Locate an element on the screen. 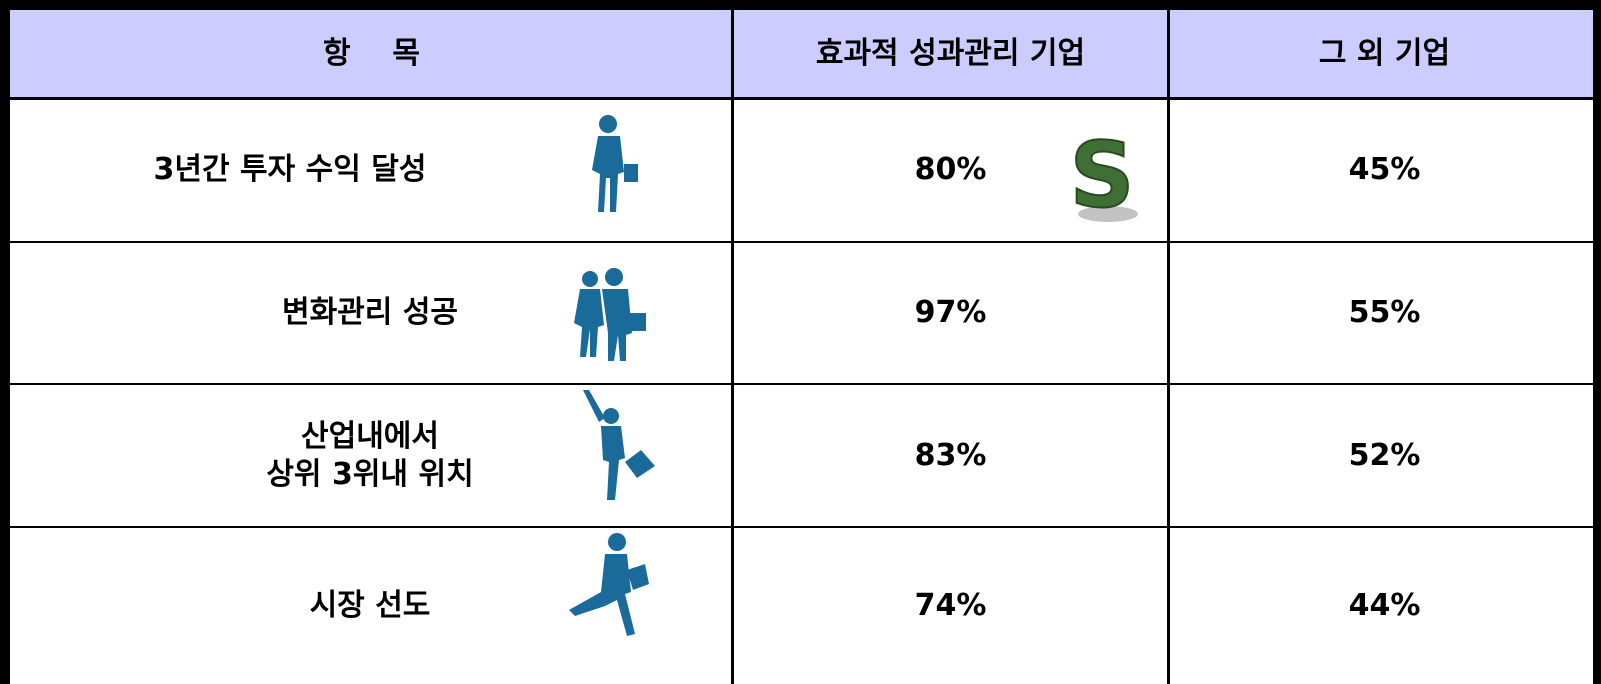 Image resolution: width=1601 pixels, height=684 pixels. header-cell: 그 외 기업 is located at coordinates (1384, 54).